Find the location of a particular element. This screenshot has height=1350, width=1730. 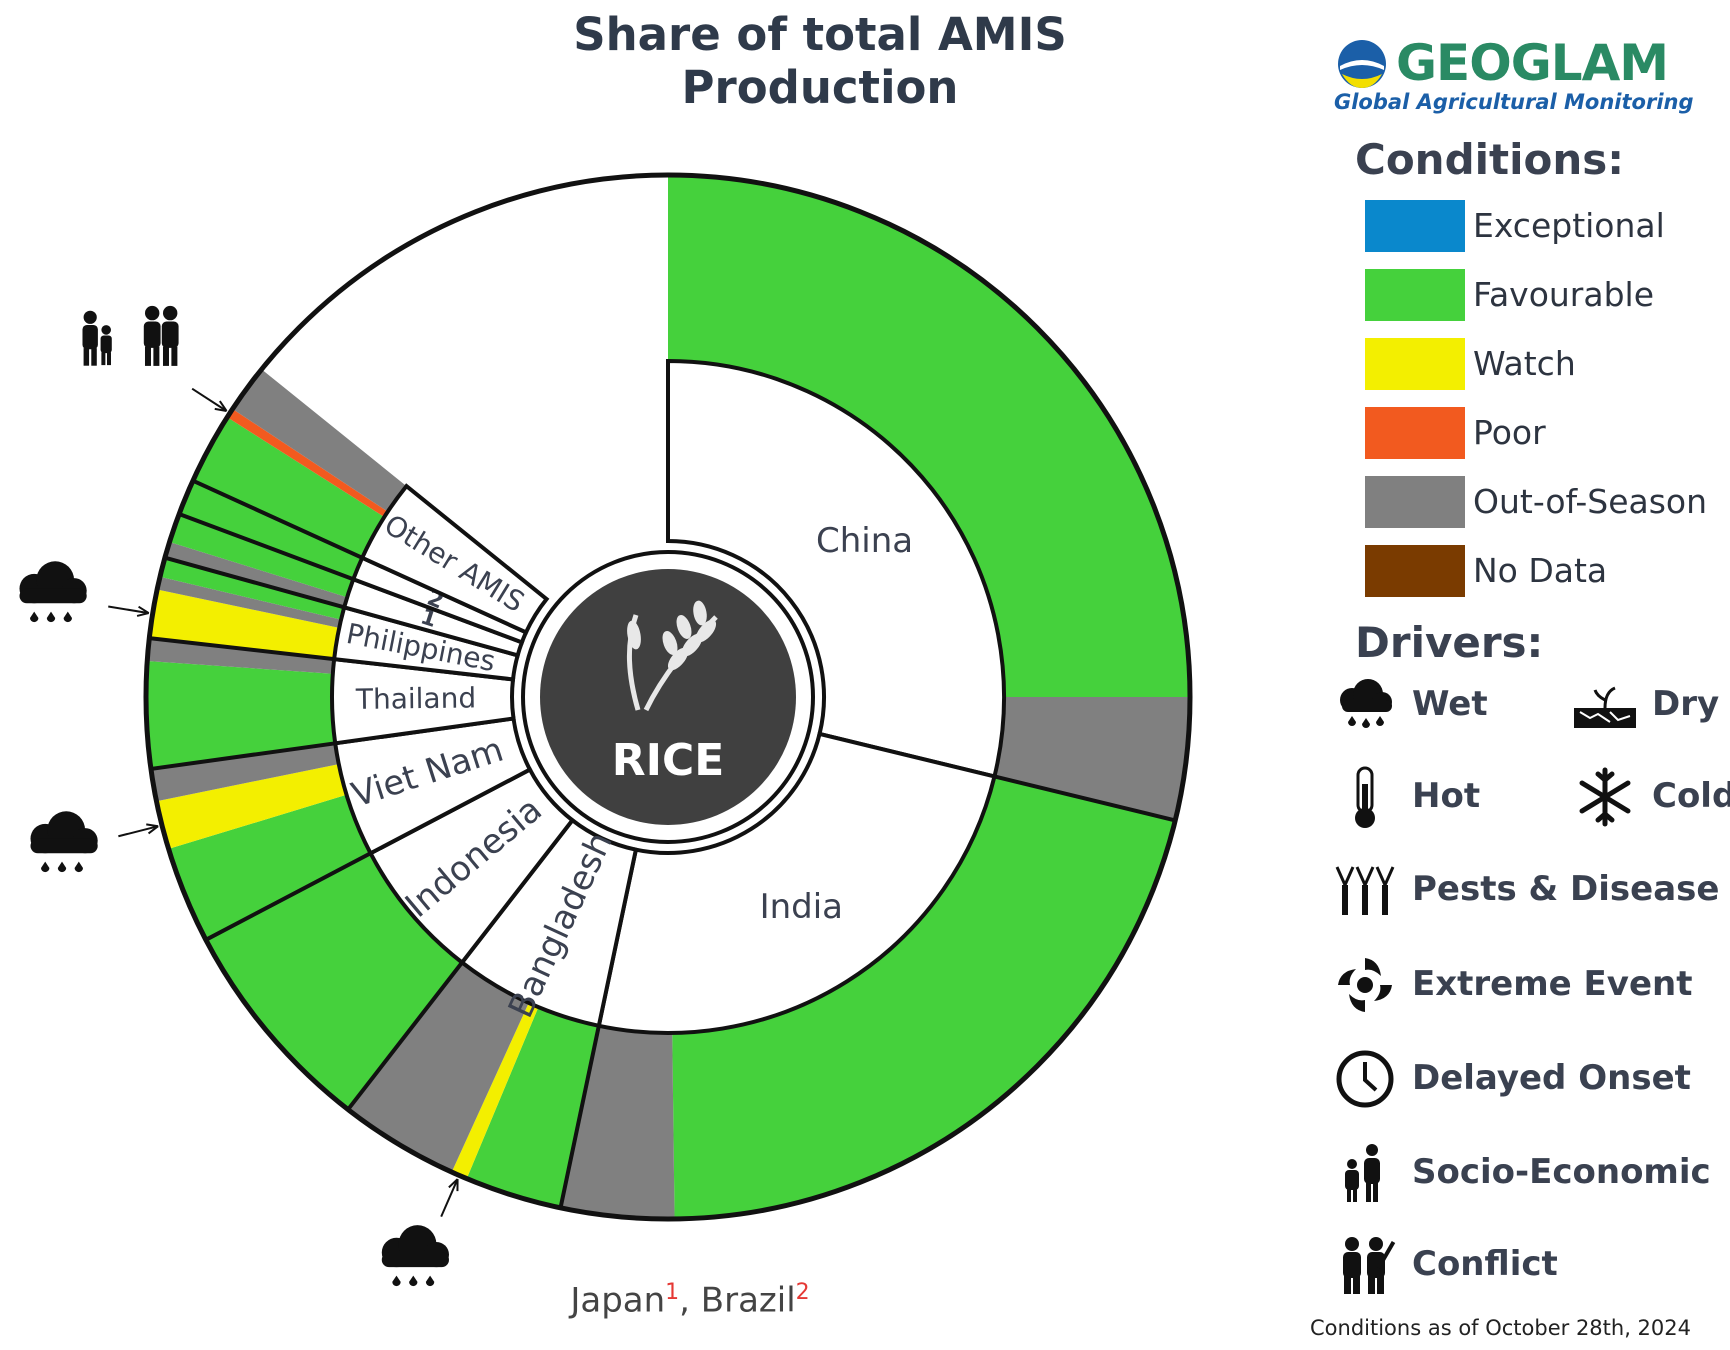

inner-slice-other-amis is located at coordinates (454, 559).